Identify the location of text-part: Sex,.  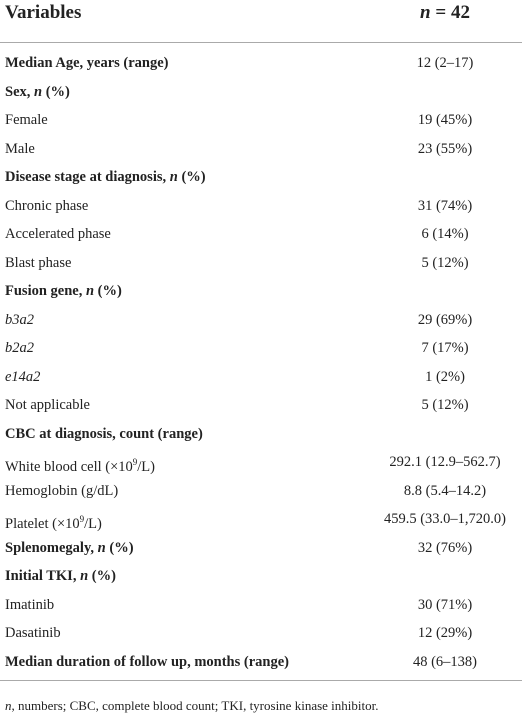
(19, 91).